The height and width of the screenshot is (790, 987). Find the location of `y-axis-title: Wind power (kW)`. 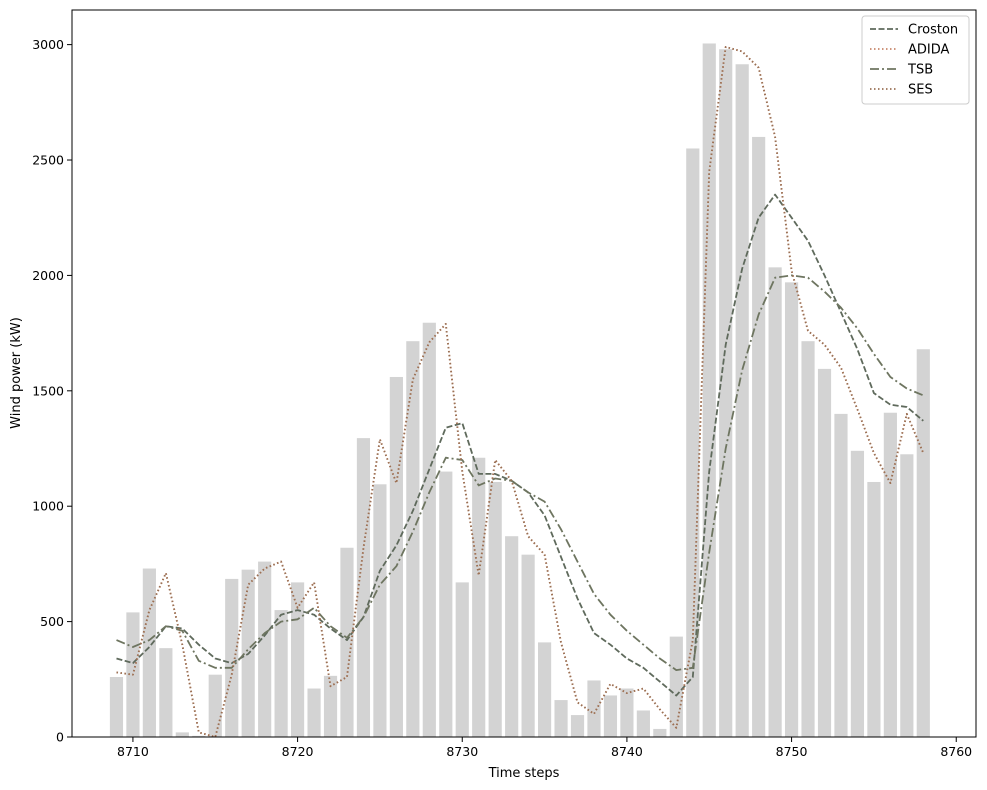

y-axis-title: Wind power (kW) is located at coordinates (16, 373).